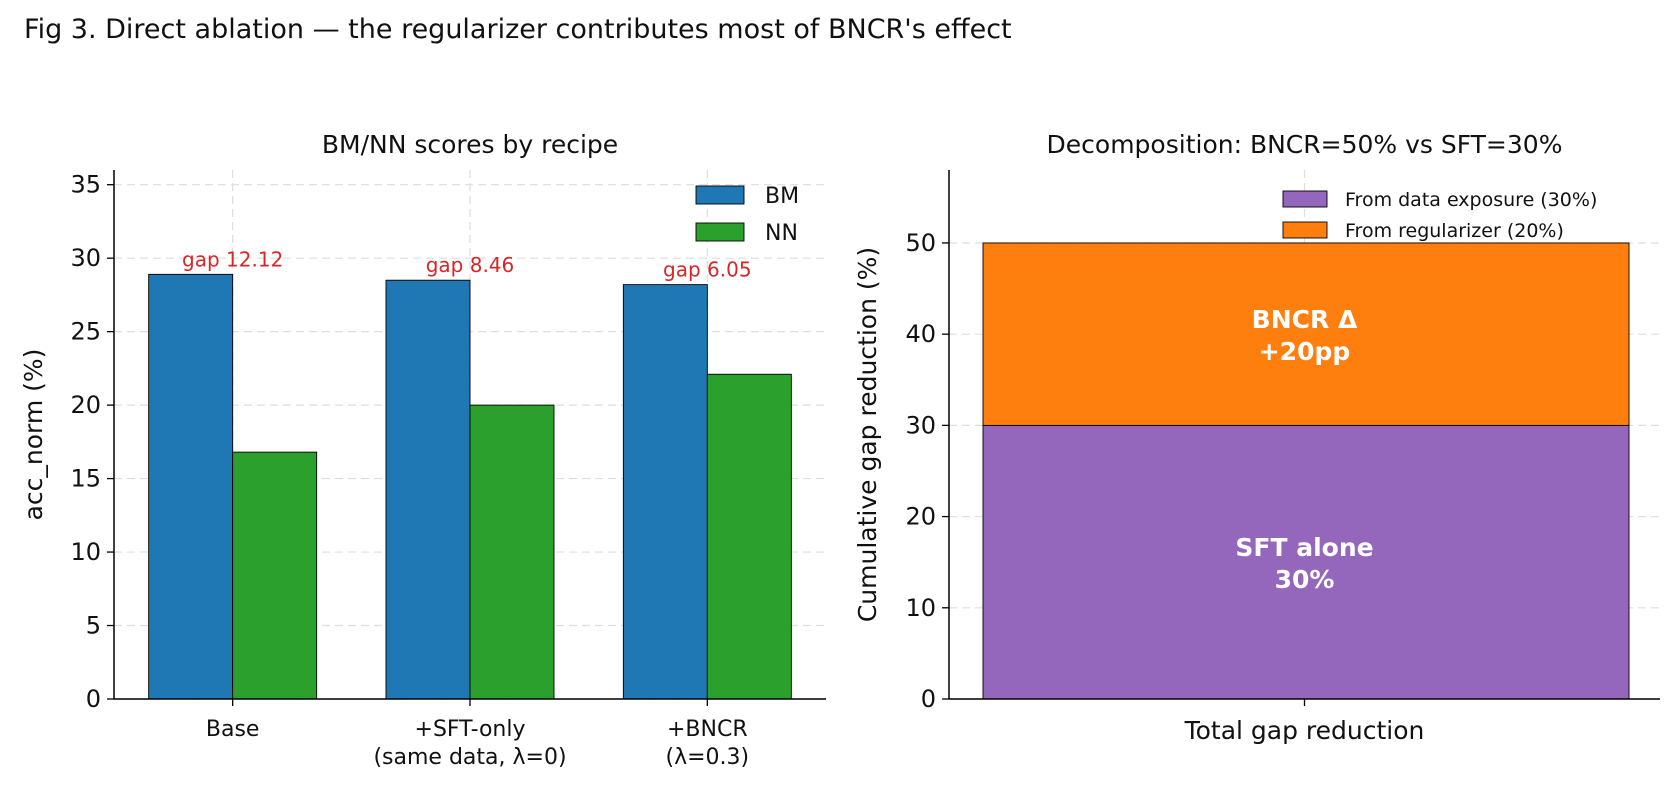 The height and width of the screenshot is (790, 1680). Describe the element at coordinates (469, 757) in the screenshot. I see `x-tick-label-line: (same data, λ=0)` at that location.